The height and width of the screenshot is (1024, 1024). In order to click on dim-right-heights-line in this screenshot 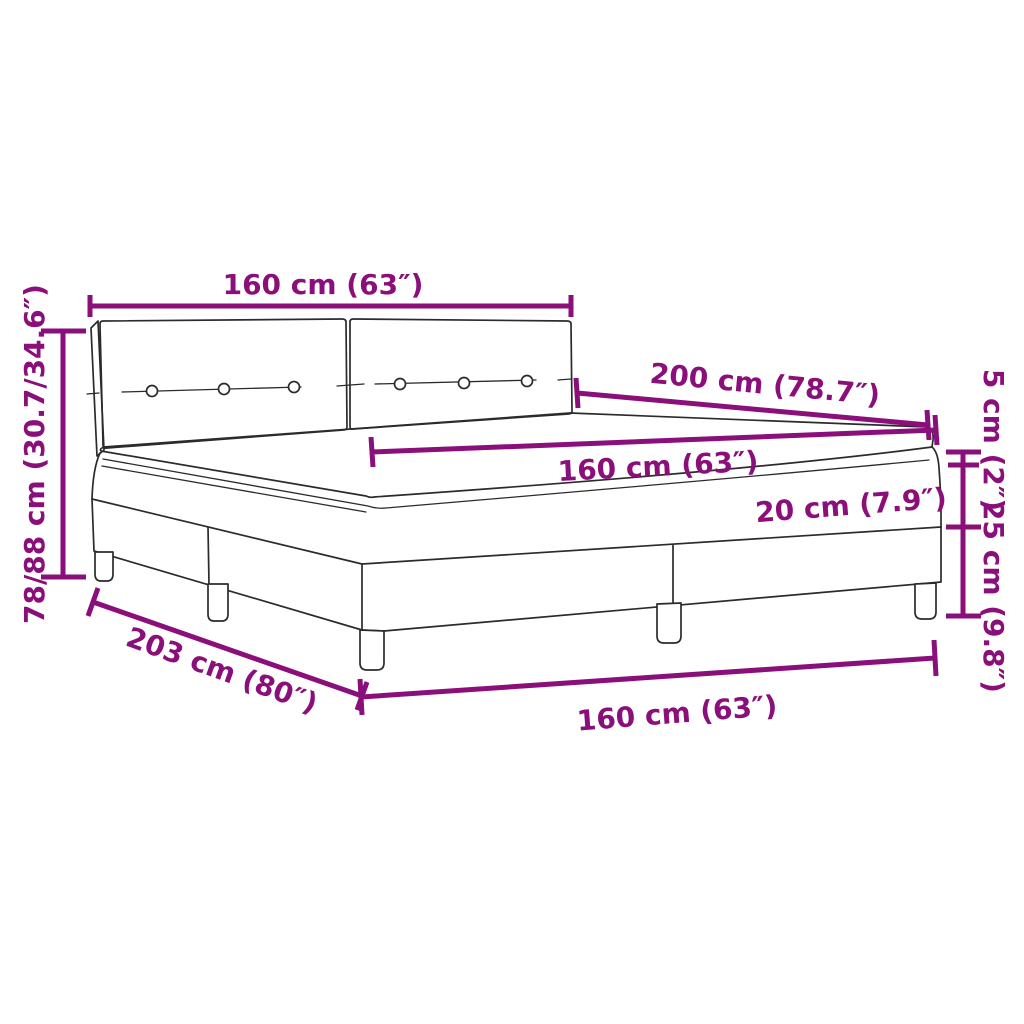, I will do `click(963, 534)`.